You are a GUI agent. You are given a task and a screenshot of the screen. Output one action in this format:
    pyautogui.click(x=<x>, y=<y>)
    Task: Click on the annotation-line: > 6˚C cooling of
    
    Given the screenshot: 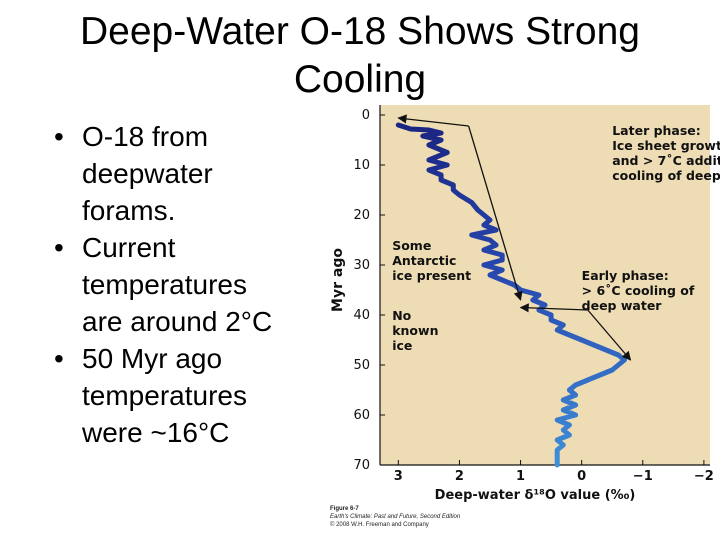 What is the action you would take?
    pyautogui.click(x=638, y=290)
    